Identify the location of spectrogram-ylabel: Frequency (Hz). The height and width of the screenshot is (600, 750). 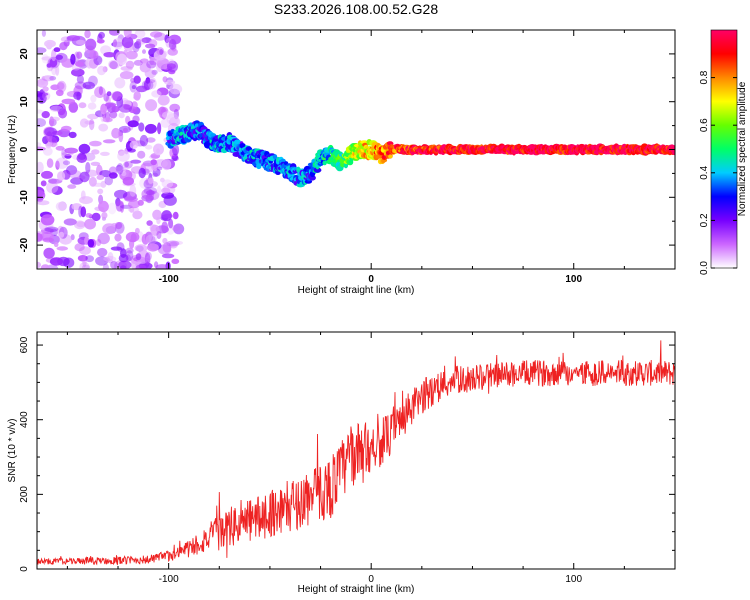
(12, 149).